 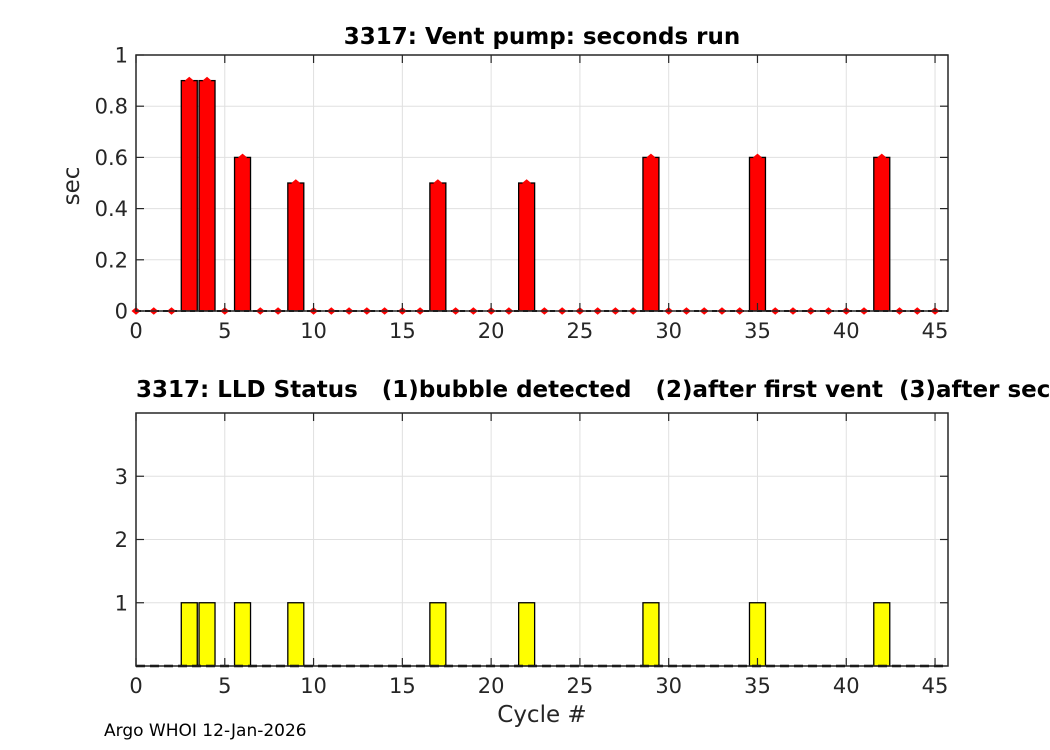 What do you see at coordinates (111, 260) in the screenshot?
I see `ytick-label-0.2: 0.2` at bounding box center [111, 260].